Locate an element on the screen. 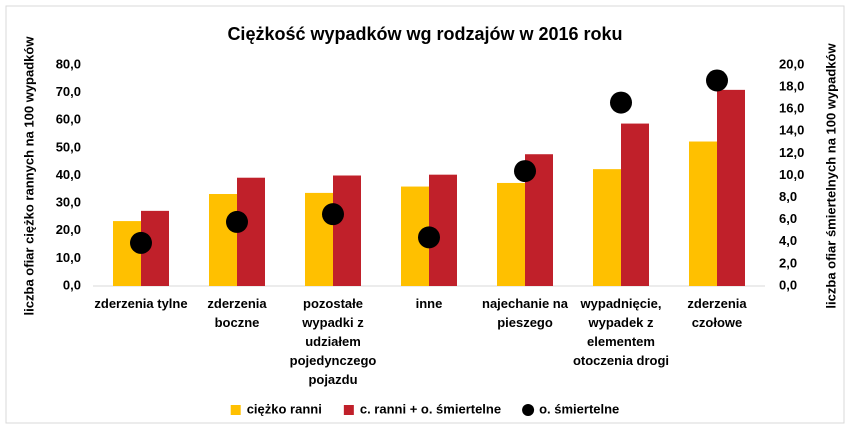 This screenshot has width=850, height=429. y2-tick-label: 14,0 is located at coordinates (791, 130).